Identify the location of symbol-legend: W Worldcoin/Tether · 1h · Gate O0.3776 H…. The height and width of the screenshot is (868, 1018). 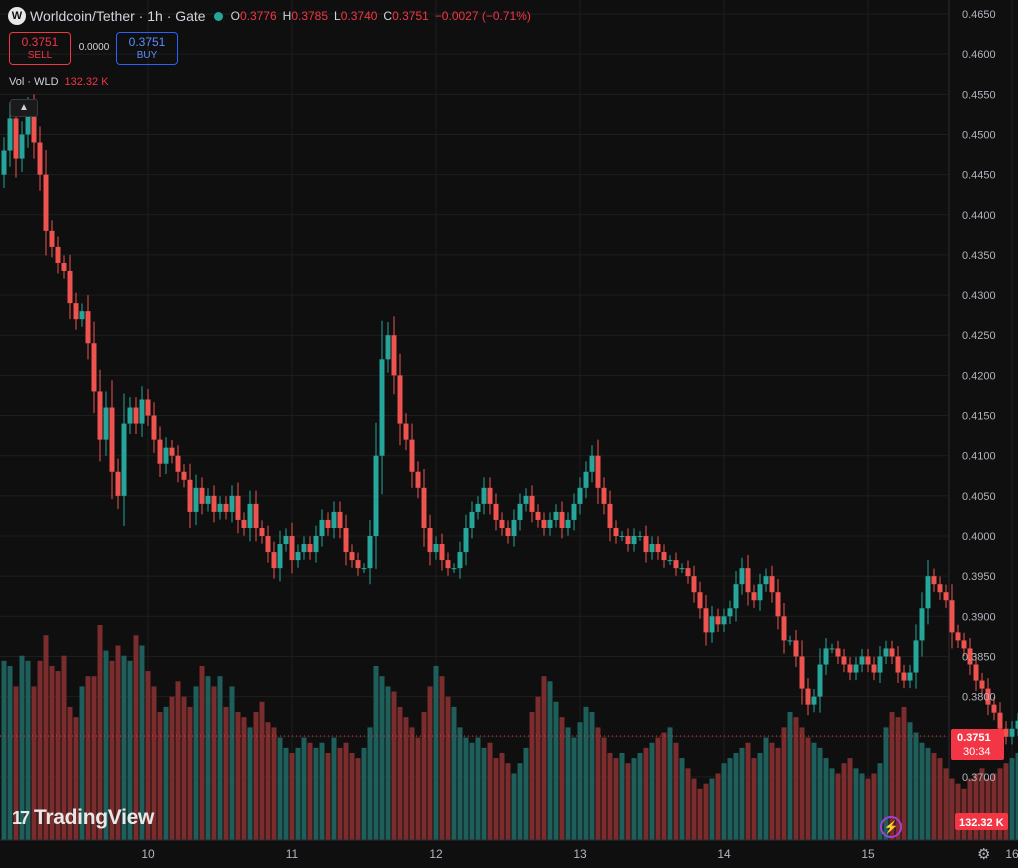
(269, 16).